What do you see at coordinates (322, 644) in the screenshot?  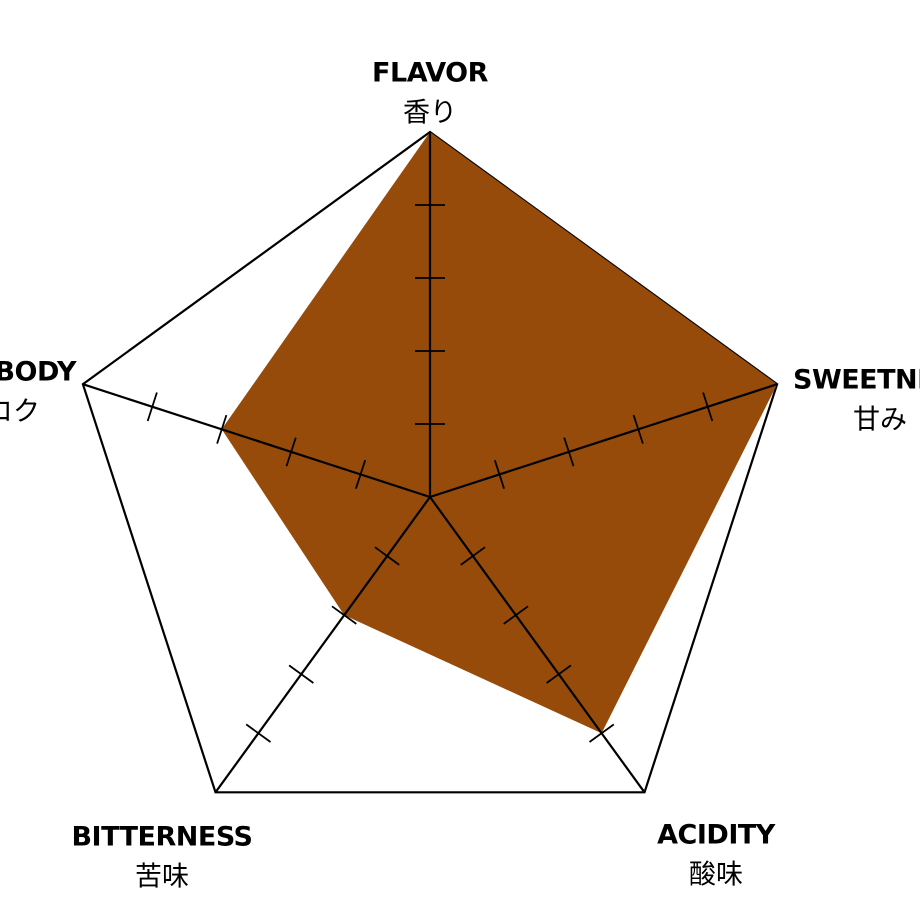 I see `axis-spoke-bitterness` at bounding box center [322, 644].